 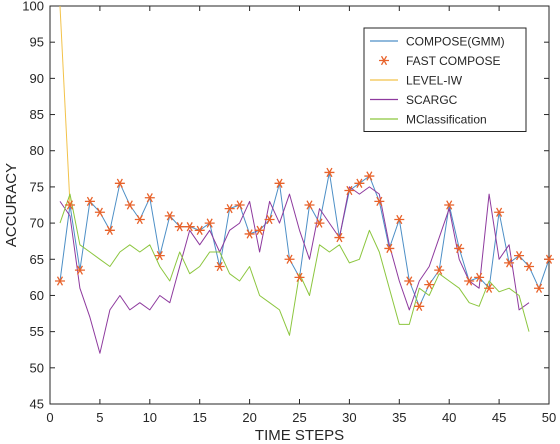 I want to click on x-tick-label: 45, so click(x=499, y=417).